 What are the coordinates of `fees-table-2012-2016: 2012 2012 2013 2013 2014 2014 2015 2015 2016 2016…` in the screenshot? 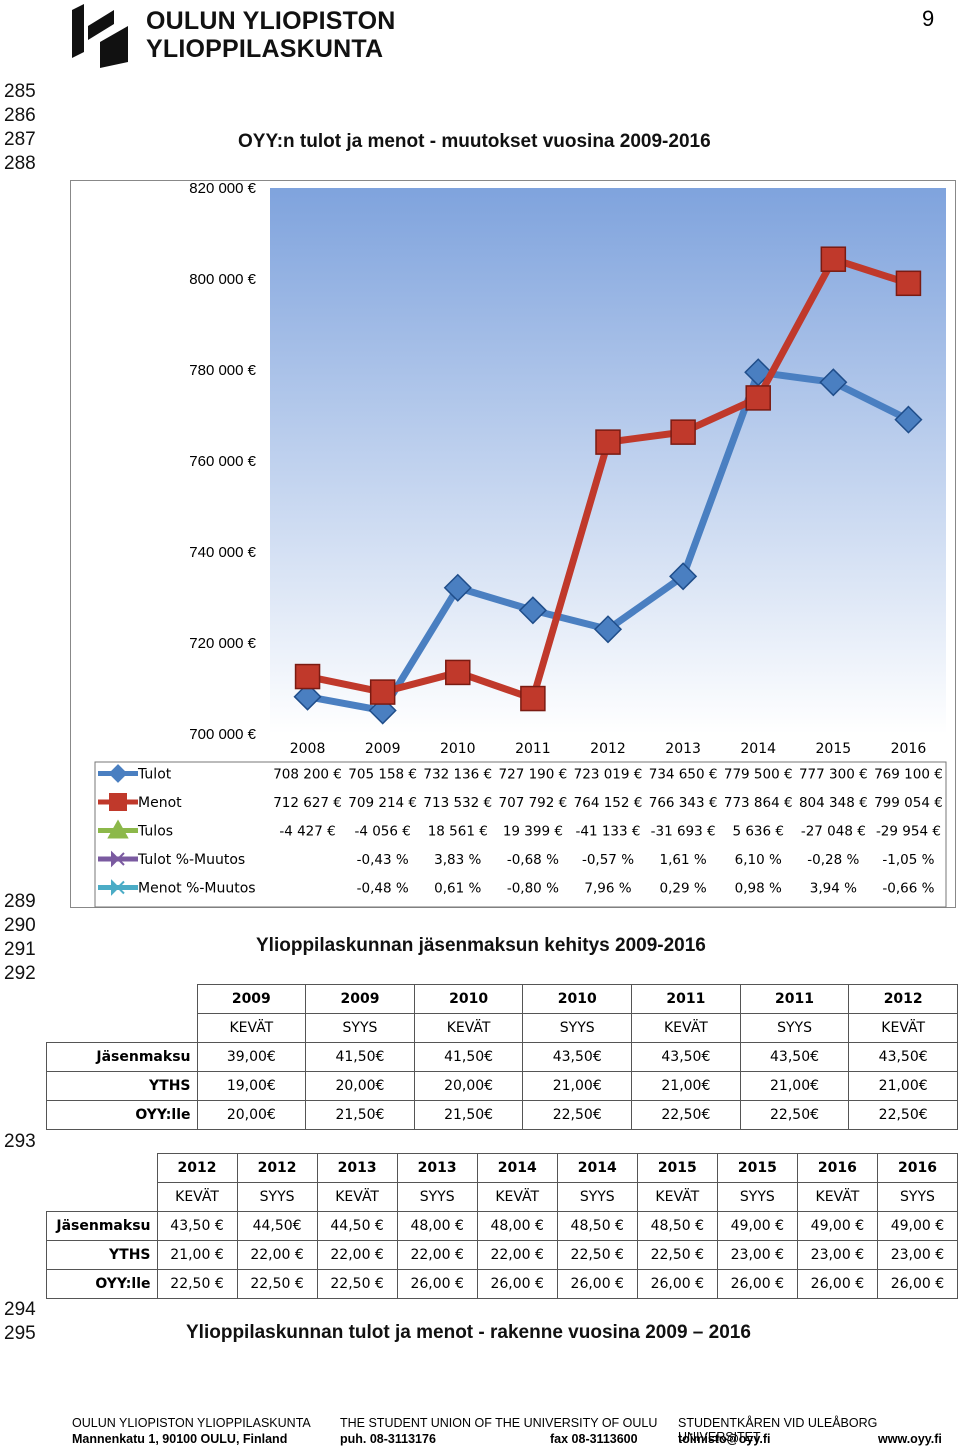 It's located at (502, 1226).